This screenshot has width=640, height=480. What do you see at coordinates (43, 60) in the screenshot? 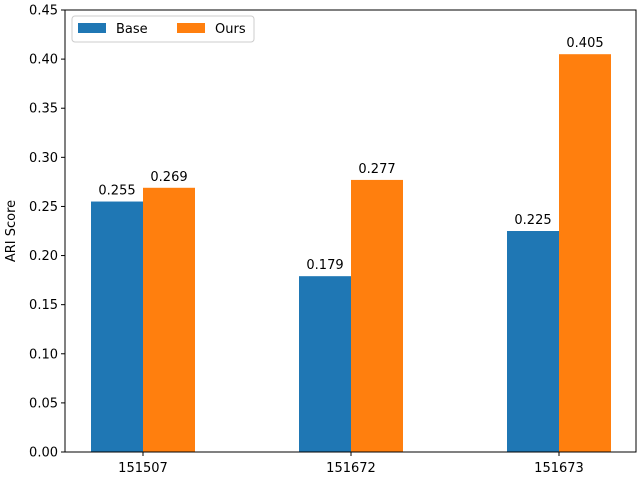
I see `y-tick-label: 0.40` at bounding box center [43, 60].